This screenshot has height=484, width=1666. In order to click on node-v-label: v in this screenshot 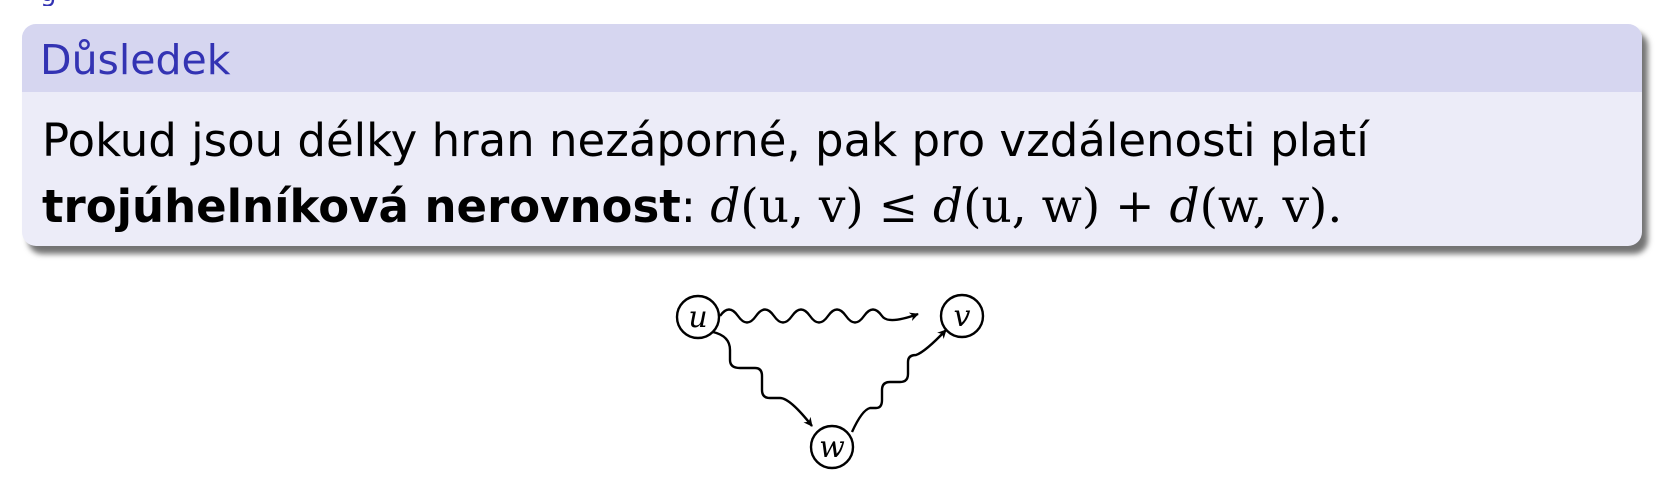, I will do `click(962, 316)`.